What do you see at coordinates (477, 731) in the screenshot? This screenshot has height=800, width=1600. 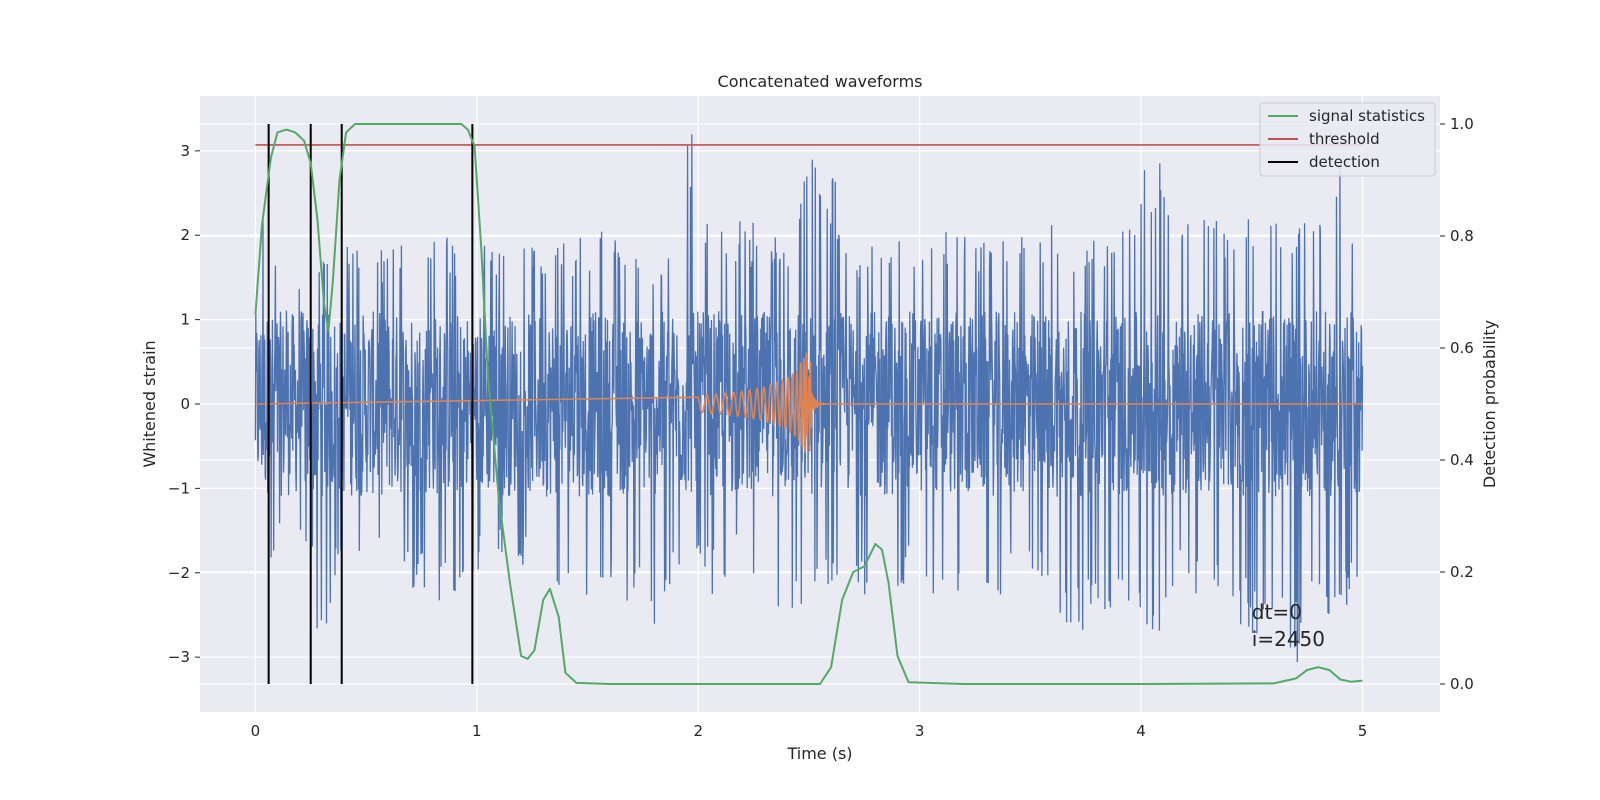 I see `x-tick-label: 1` at bounding box center [477, 731].